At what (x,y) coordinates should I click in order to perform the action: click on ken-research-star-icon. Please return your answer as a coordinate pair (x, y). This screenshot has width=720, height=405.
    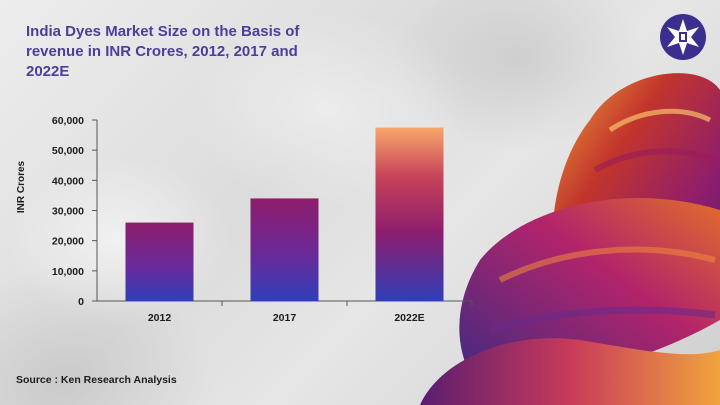
    Looking at the image, I should click on (683, 37).